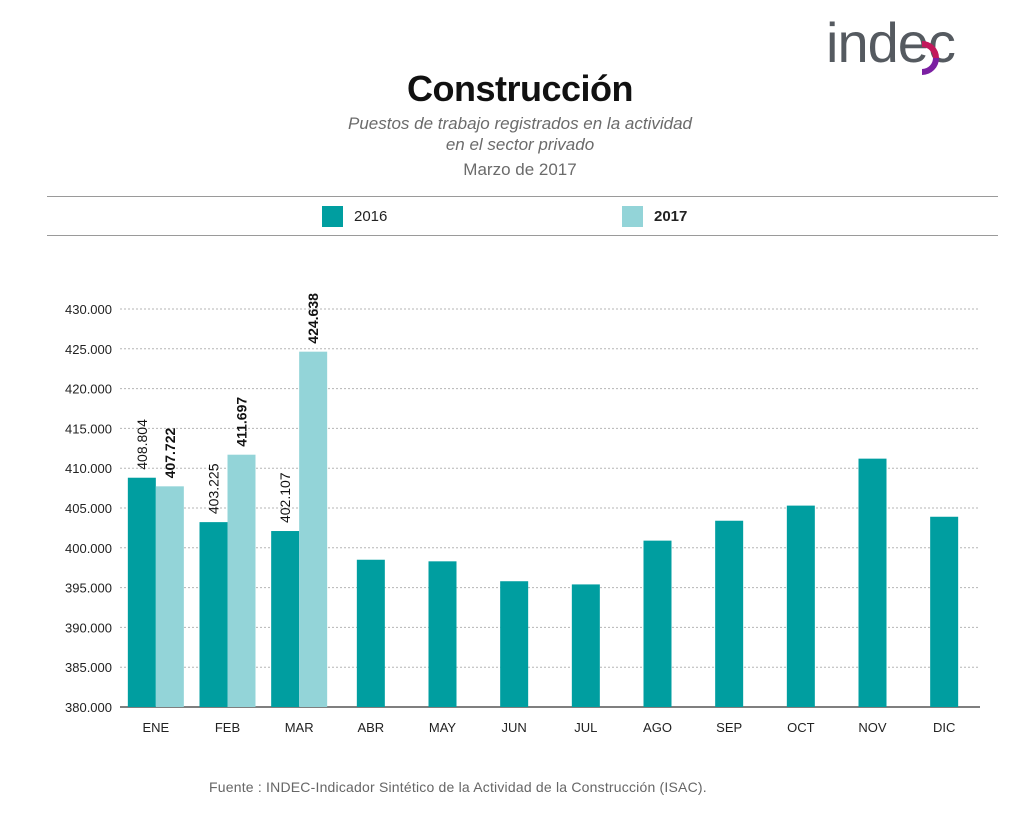  What do you see at coordinates (872, 727) in the screenshot?
I see `x-tick-label: NOV` at bounding box center [872, 727].